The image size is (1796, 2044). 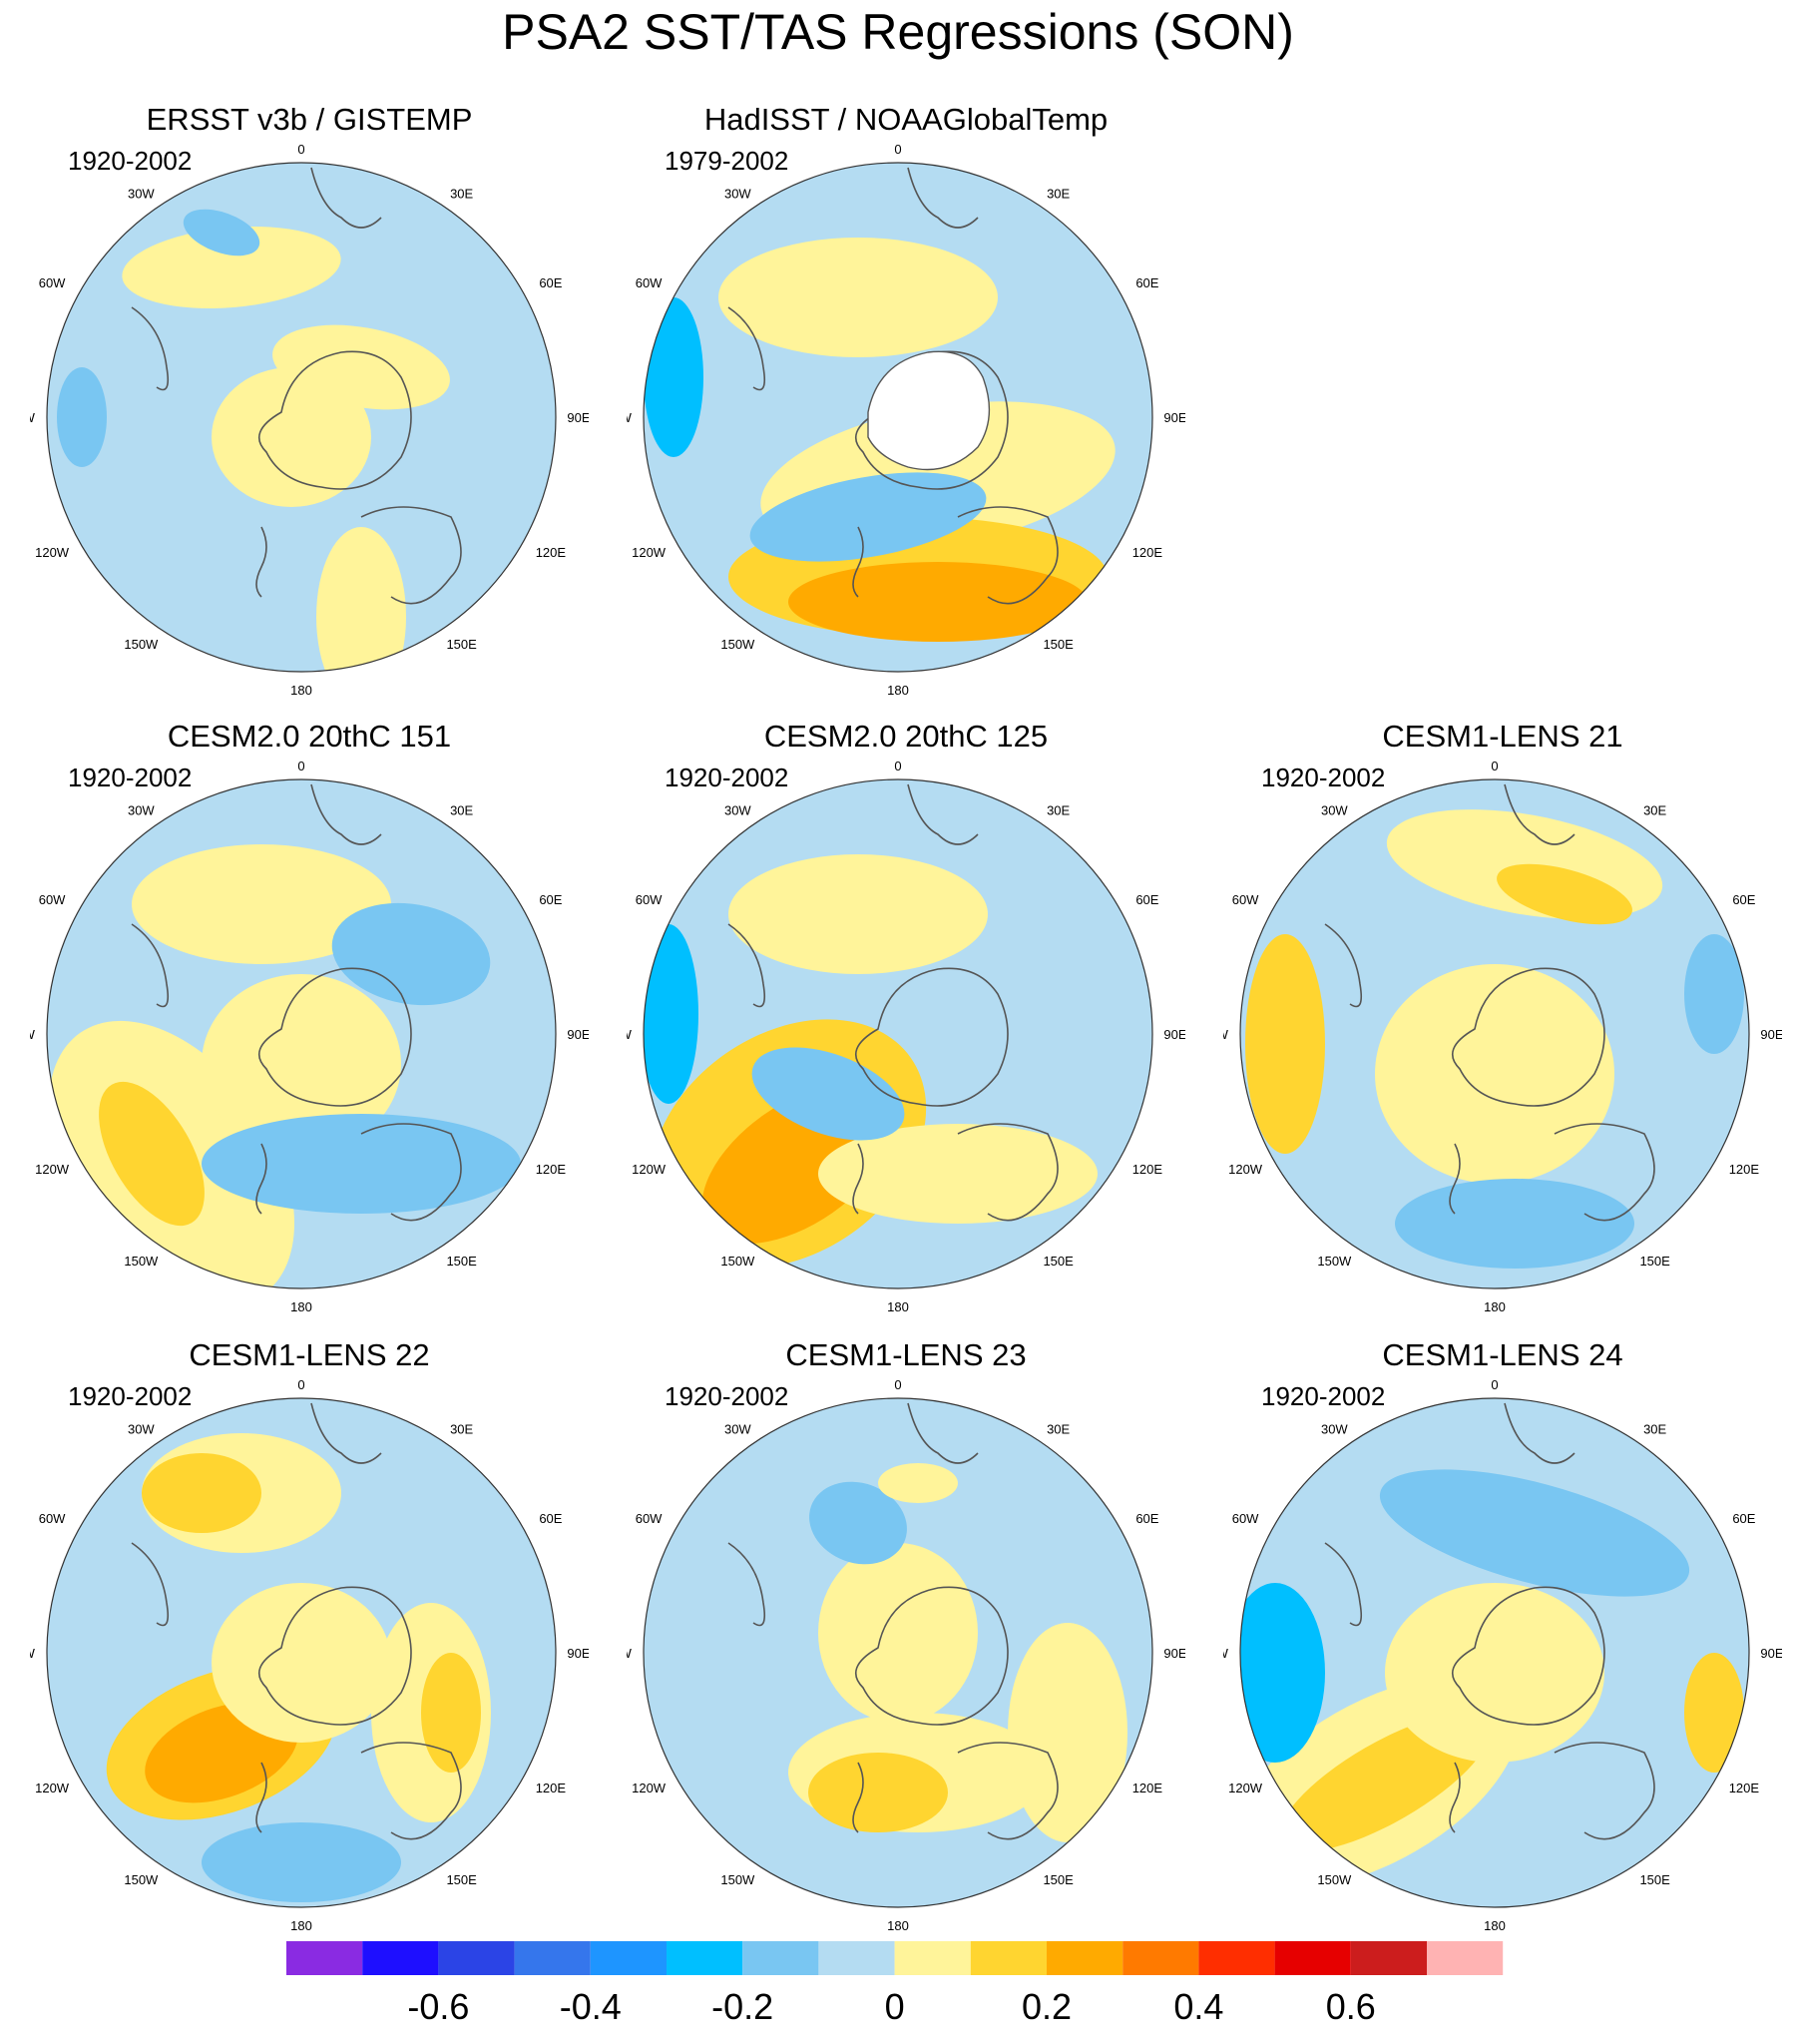 I want to click on colorbar-tick-label: 0.2, so click(x=1047, y=2006).